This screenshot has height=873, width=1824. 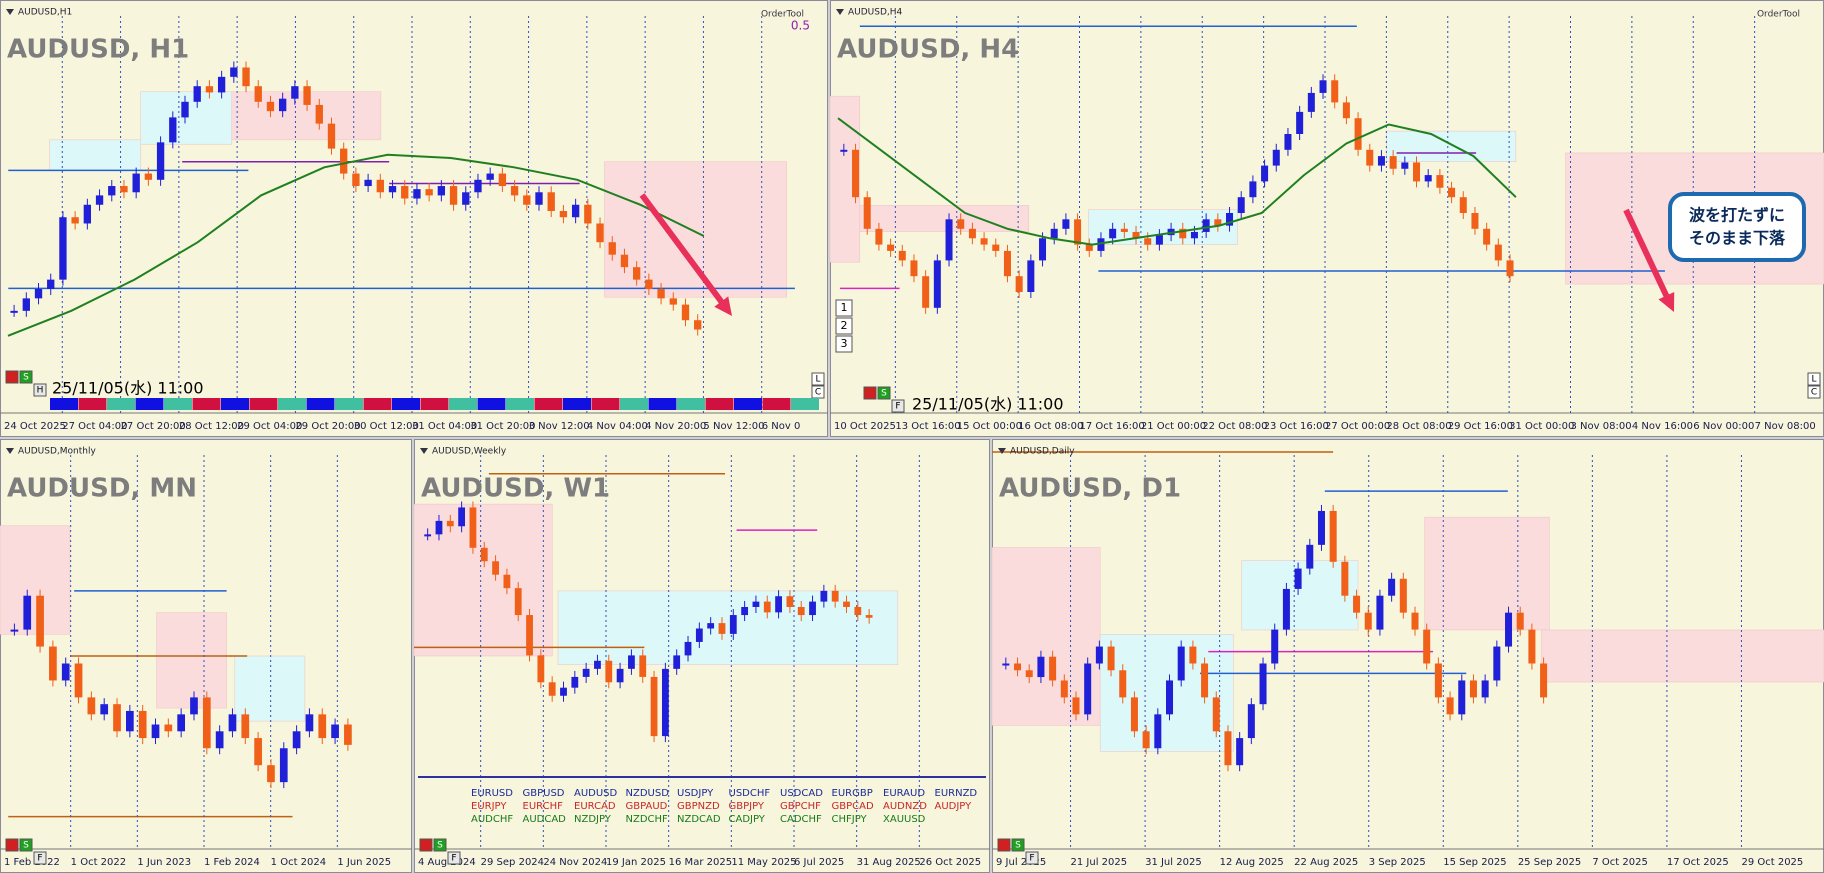 What do you see at coordinates (954, 806) in the screenshot?
I see `symbol-link: AUDJPY` at bounding box center [954, 806].